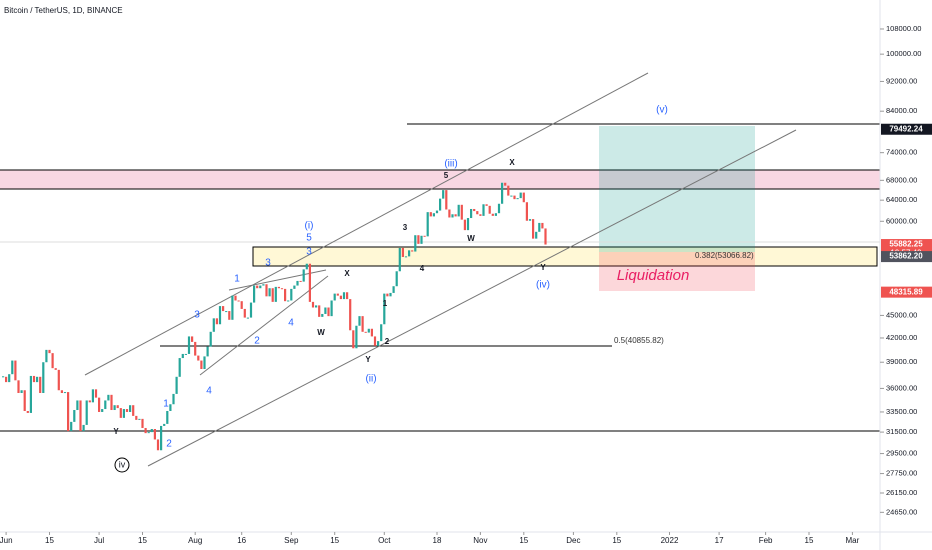 Image resolution: width=932 pixels, height=550 pixels. What do you see at coordinates (662, 110) in the screenshot?
I see `annotation: (v)` at bounding box center [662, 110].